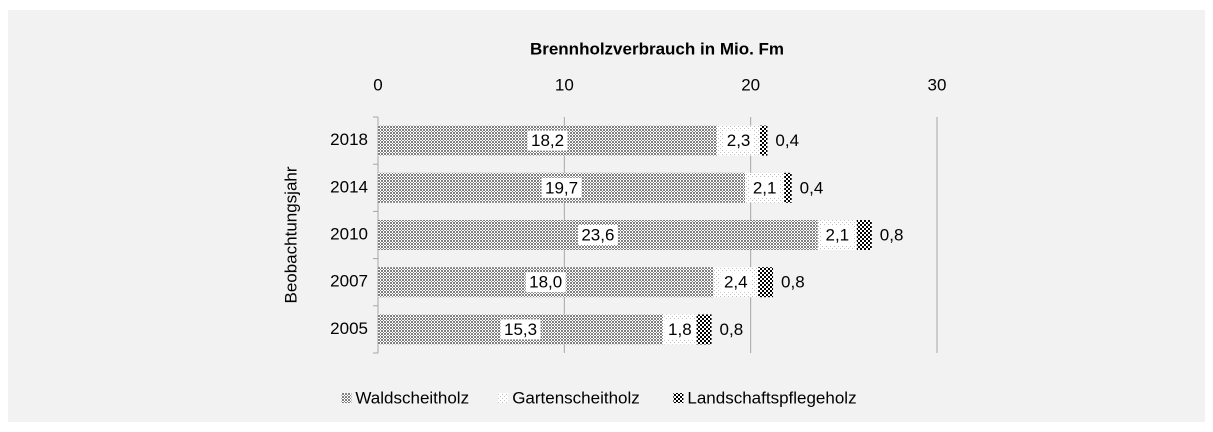 This screenshot has width=1213, height=432. I want to click on data-label: 23,6, so click(597, 234).